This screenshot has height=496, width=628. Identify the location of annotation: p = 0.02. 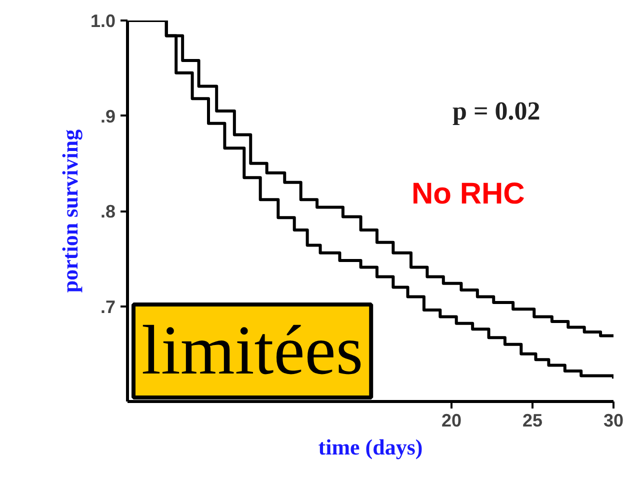
(496, 111).